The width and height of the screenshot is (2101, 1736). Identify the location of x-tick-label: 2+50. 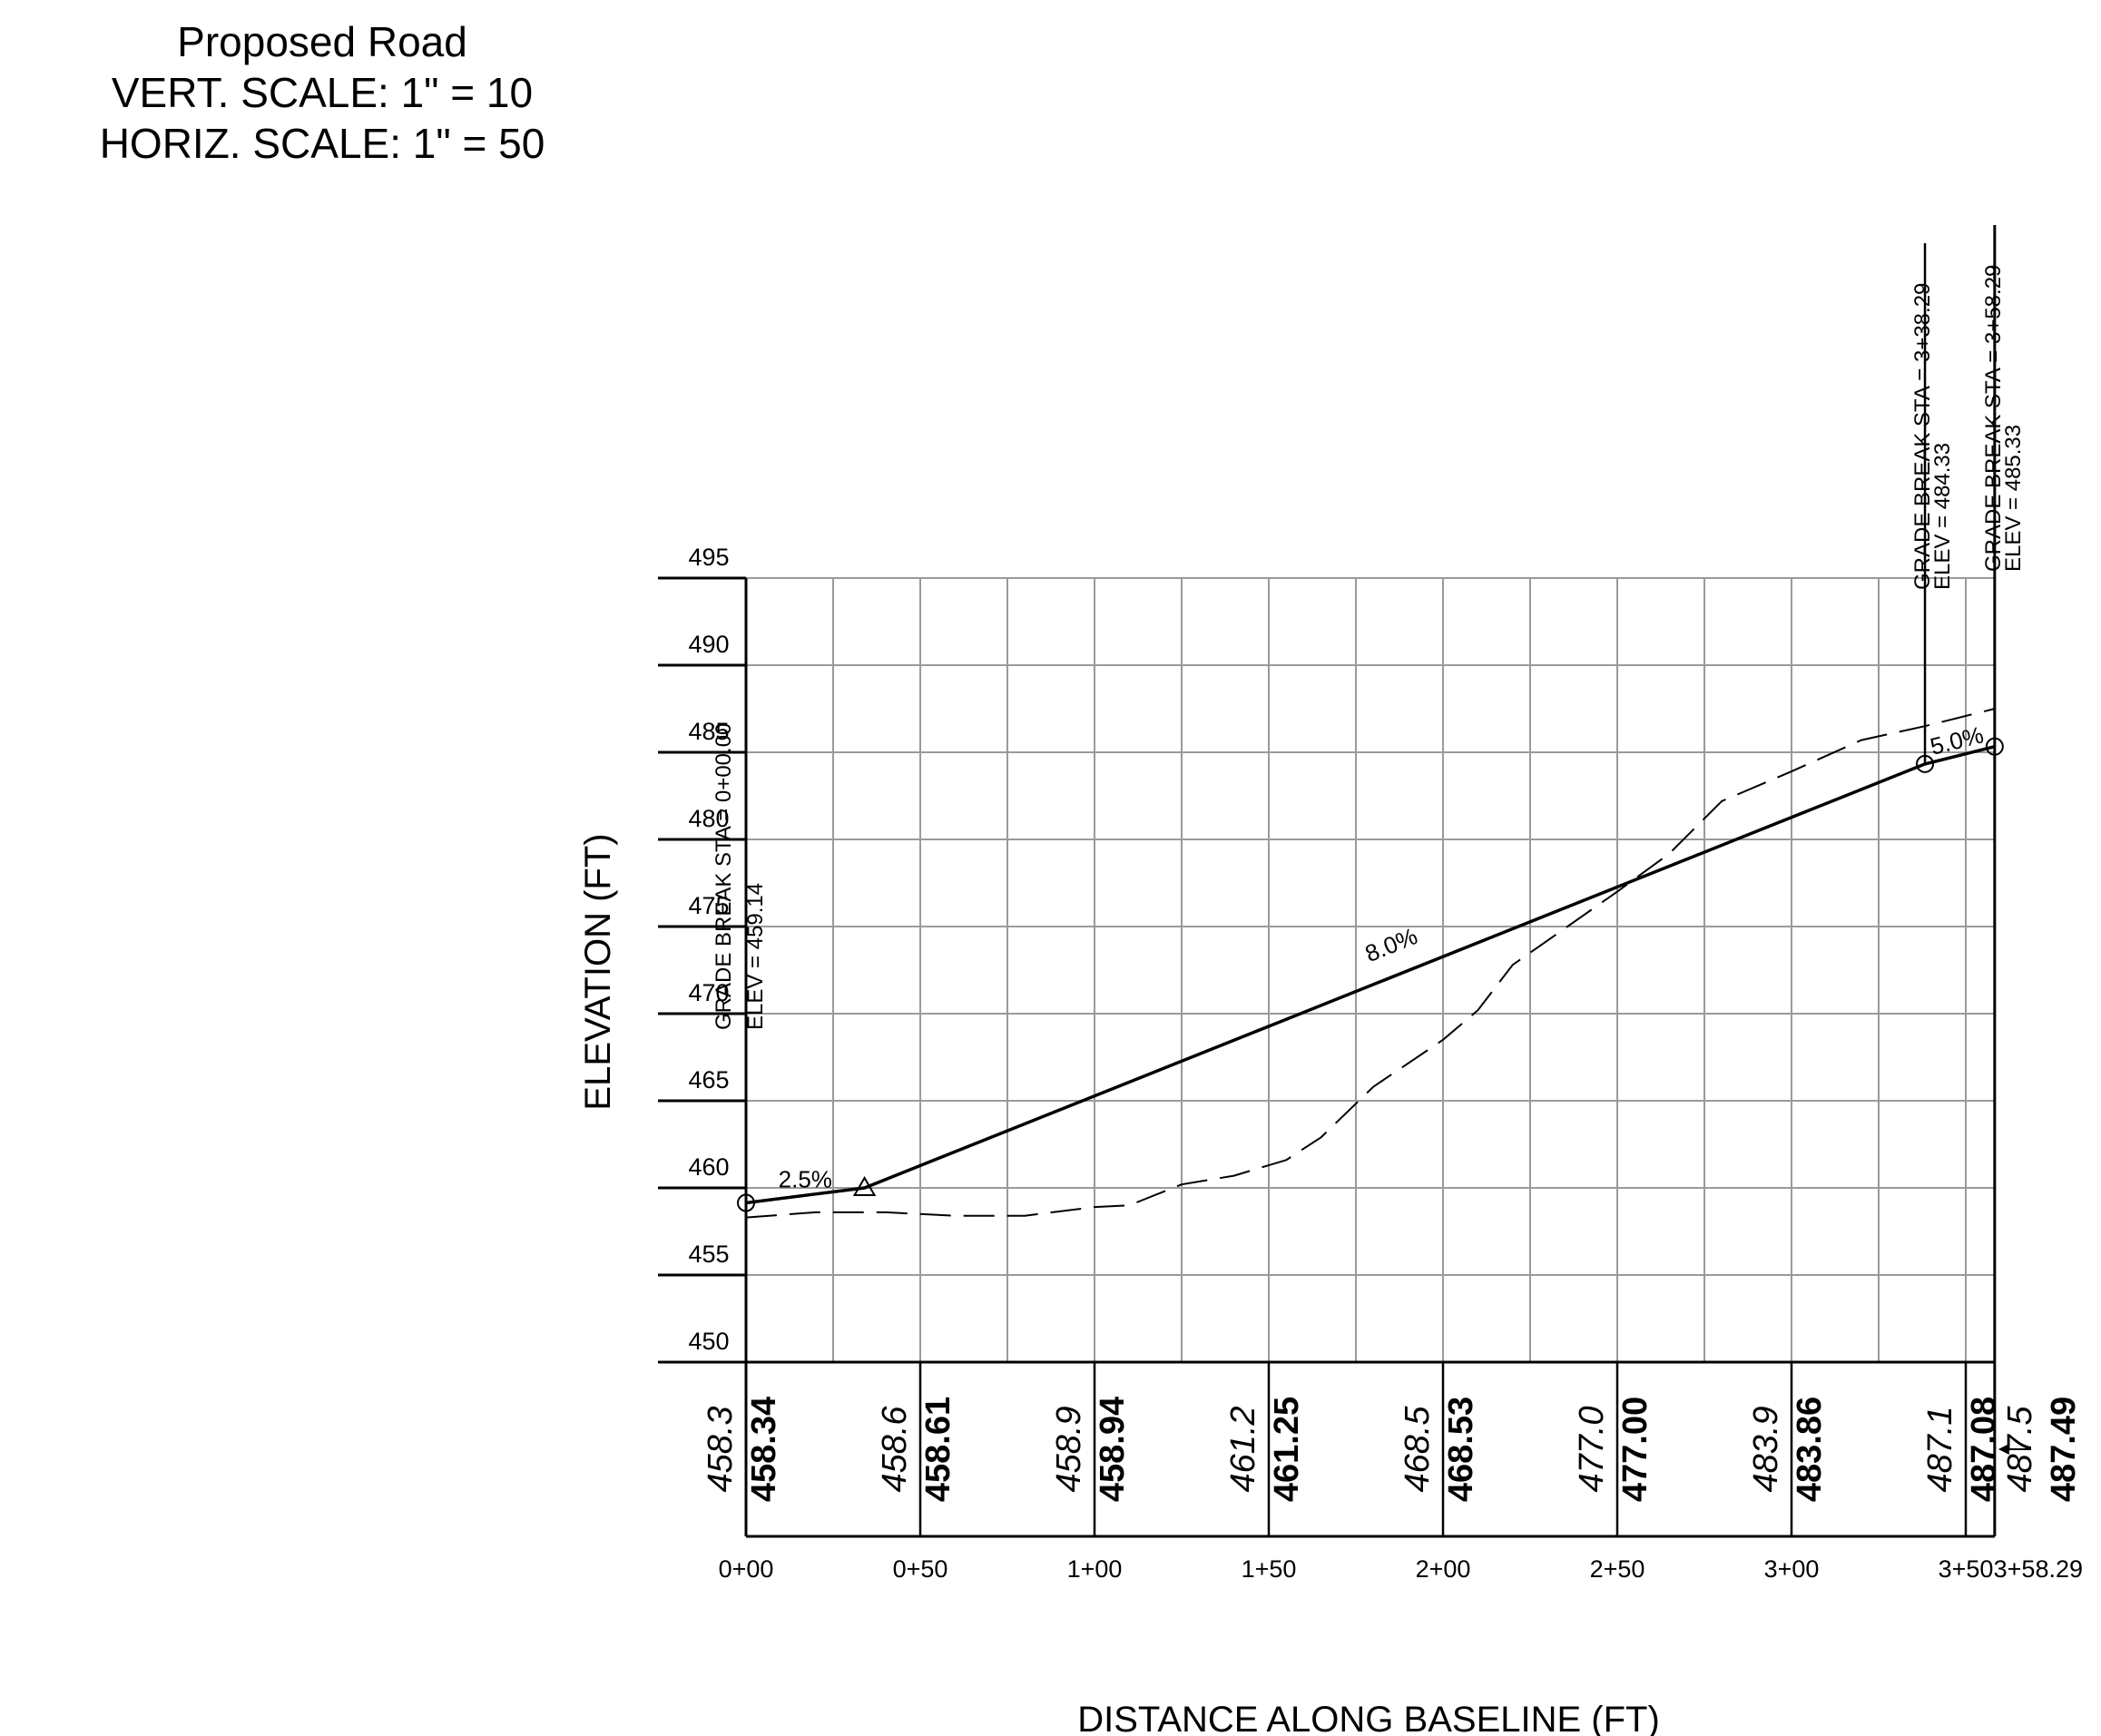
(1617, 1569).